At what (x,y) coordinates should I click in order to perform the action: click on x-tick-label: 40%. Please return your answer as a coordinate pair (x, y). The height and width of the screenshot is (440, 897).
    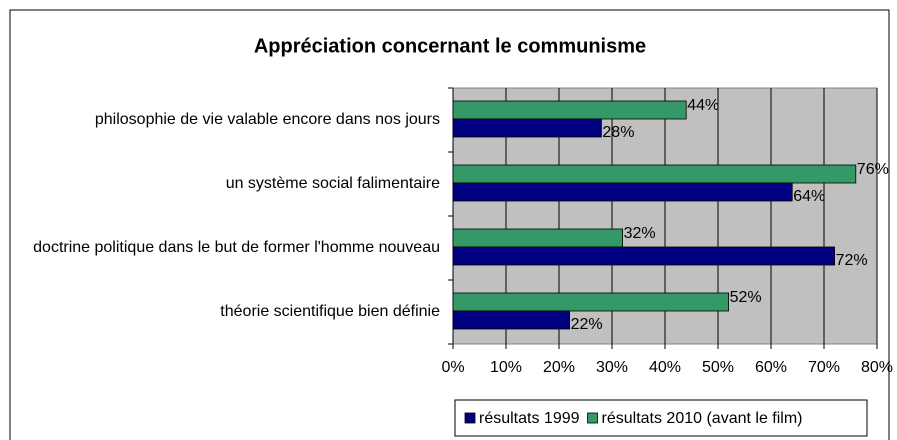
    Looking at the image, I should click on (665, 367).